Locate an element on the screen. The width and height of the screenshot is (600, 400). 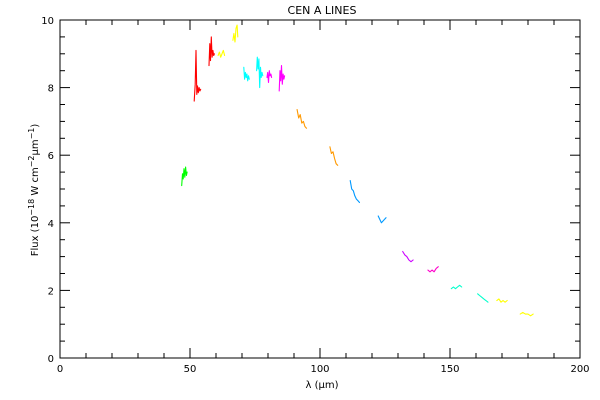
y-tick-label: 10 is located at coordinates (47, 21).